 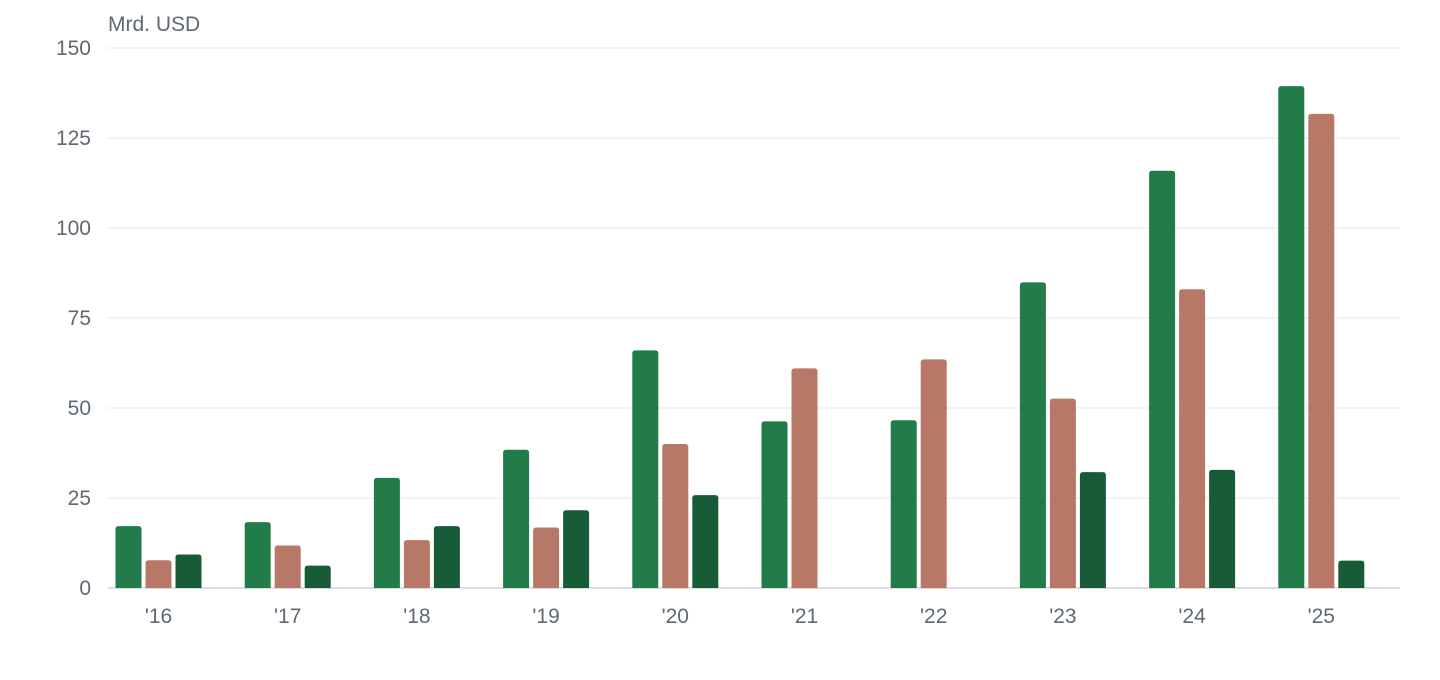 I want to click on y-tick-label: 0, so click(x=85, y=588).